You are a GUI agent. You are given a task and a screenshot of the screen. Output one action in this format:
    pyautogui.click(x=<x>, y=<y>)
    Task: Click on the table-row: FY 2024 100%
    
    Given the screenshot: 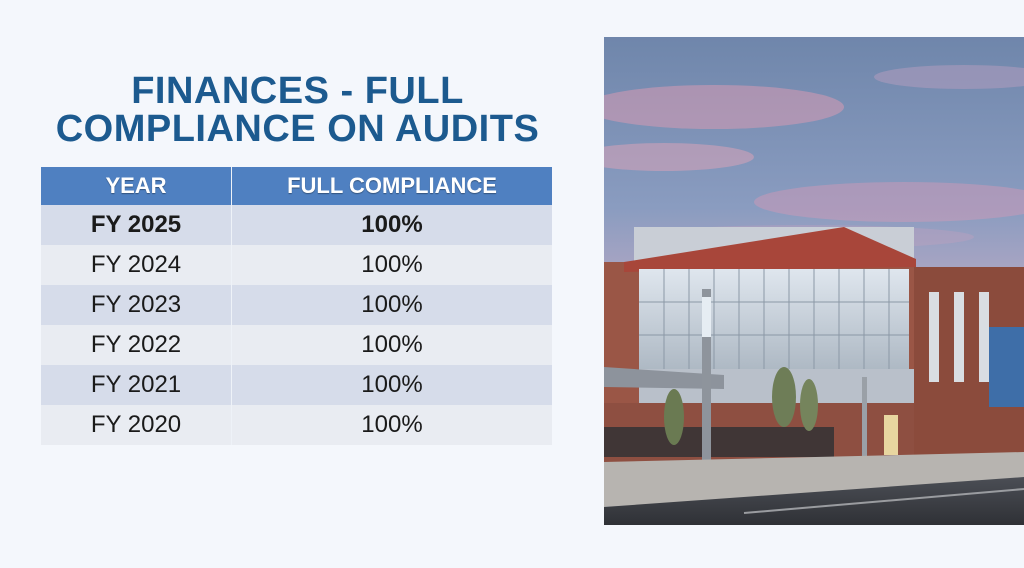 What is the action you would take?
    pyautogui.click(x=296, y=265)
    